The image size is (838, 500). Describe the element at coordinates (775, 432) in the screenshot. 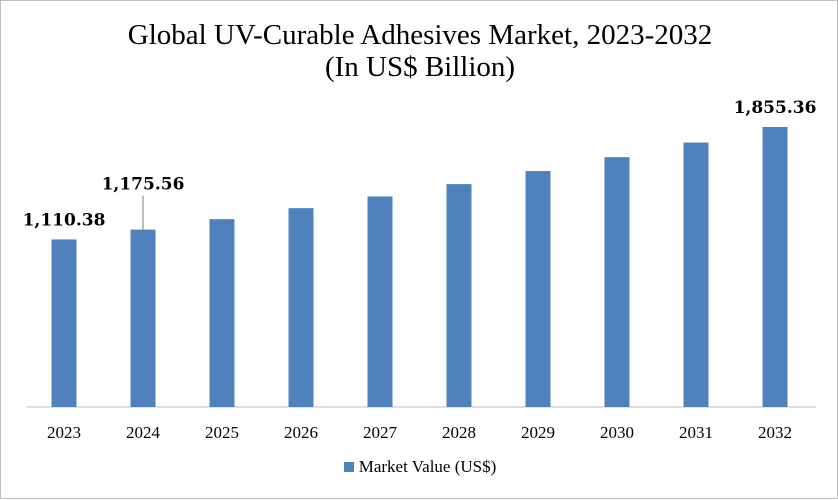

I see `x-tick-label: 2032` at that location.